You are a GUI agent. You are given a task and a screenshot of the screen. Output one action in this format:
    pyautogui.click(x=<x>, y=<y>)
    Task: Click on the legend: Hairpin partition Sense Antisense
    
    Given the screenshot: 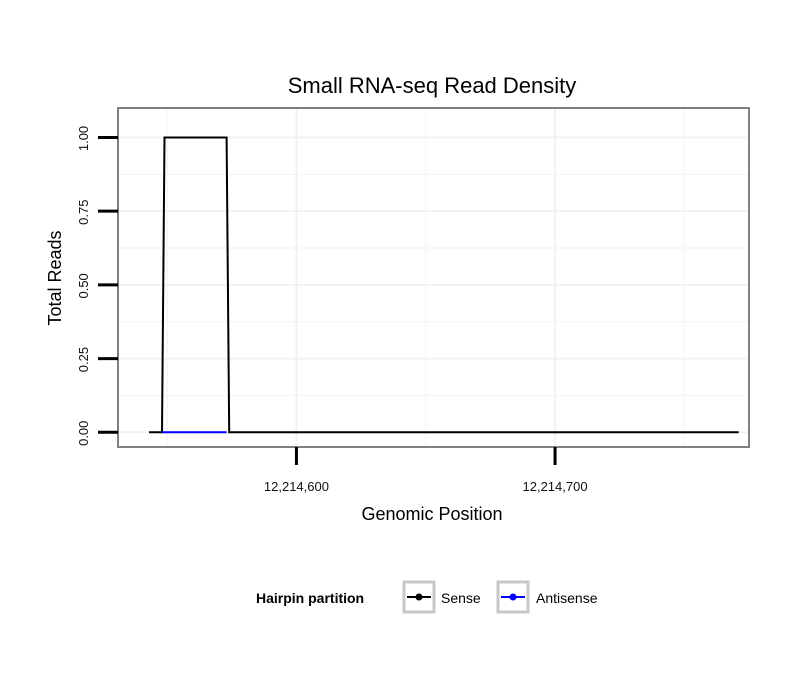 What is the action you would take?
    pyautogui.click(x=427, y=597)
    